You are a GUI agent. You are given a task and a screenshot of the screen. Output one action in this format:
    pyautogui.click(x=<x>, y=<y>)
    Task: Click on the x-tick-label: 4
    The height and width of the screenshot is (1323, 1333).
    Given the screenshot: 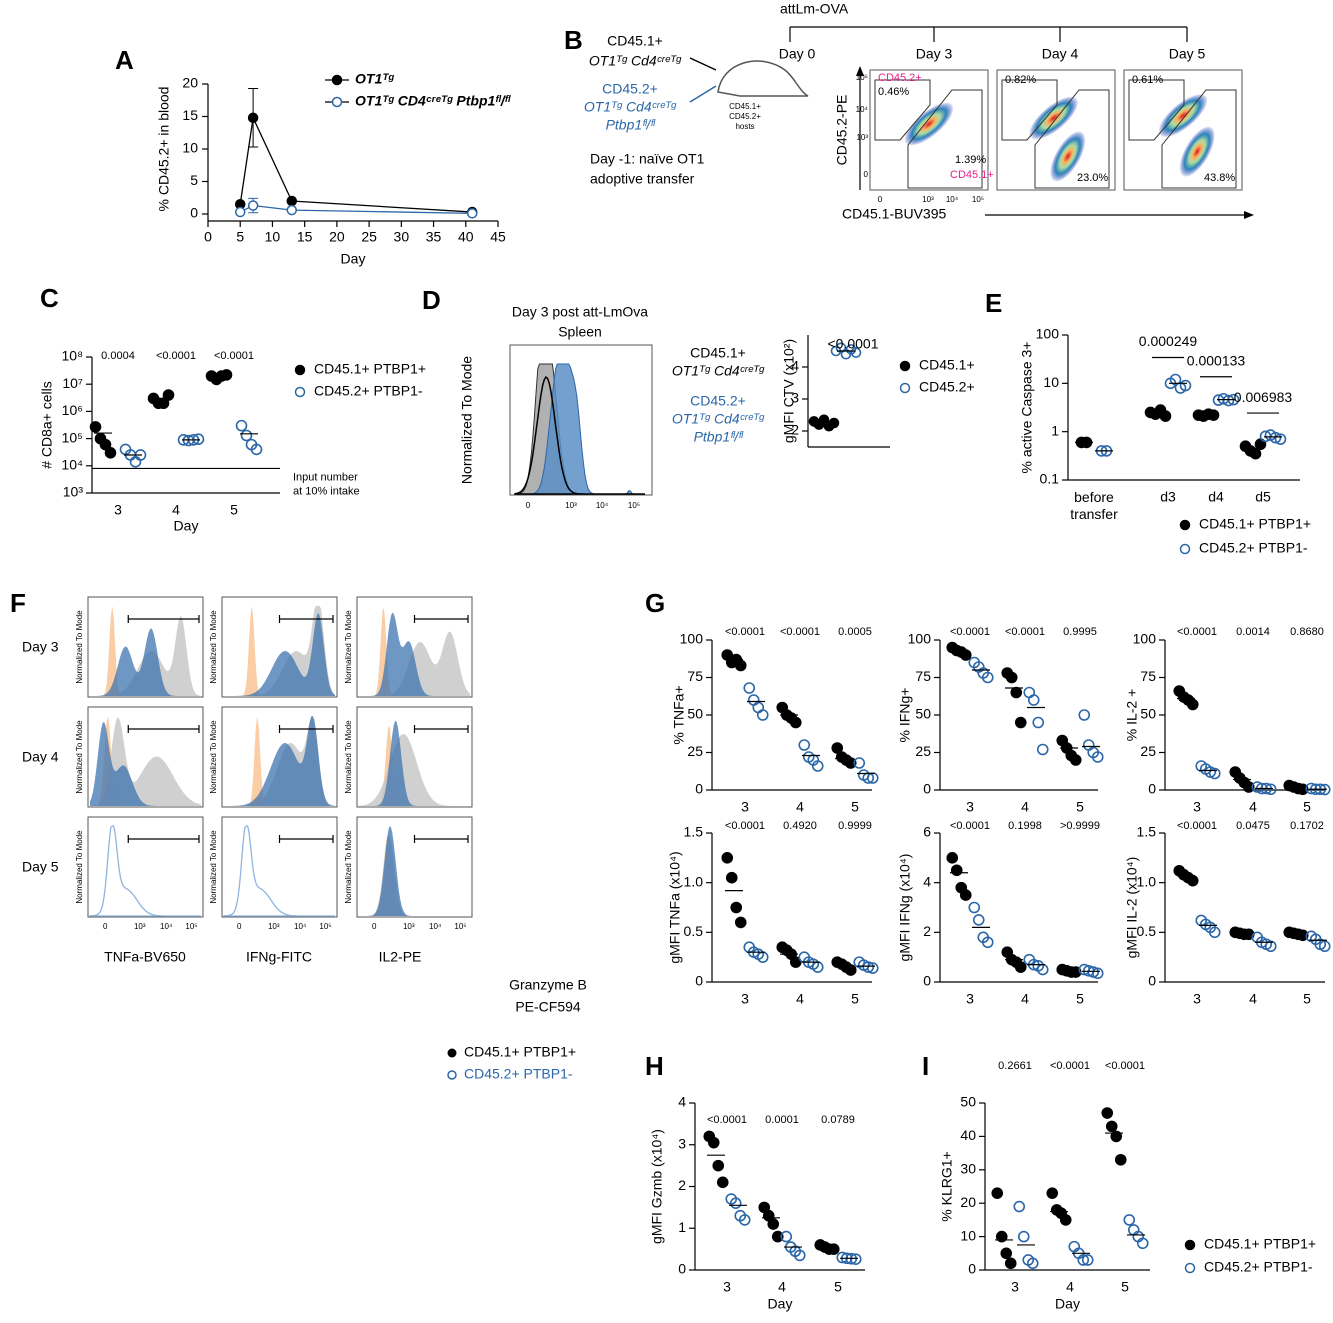 What is the action you would take?
    pyautogui.click(x=1025, y=999)
    